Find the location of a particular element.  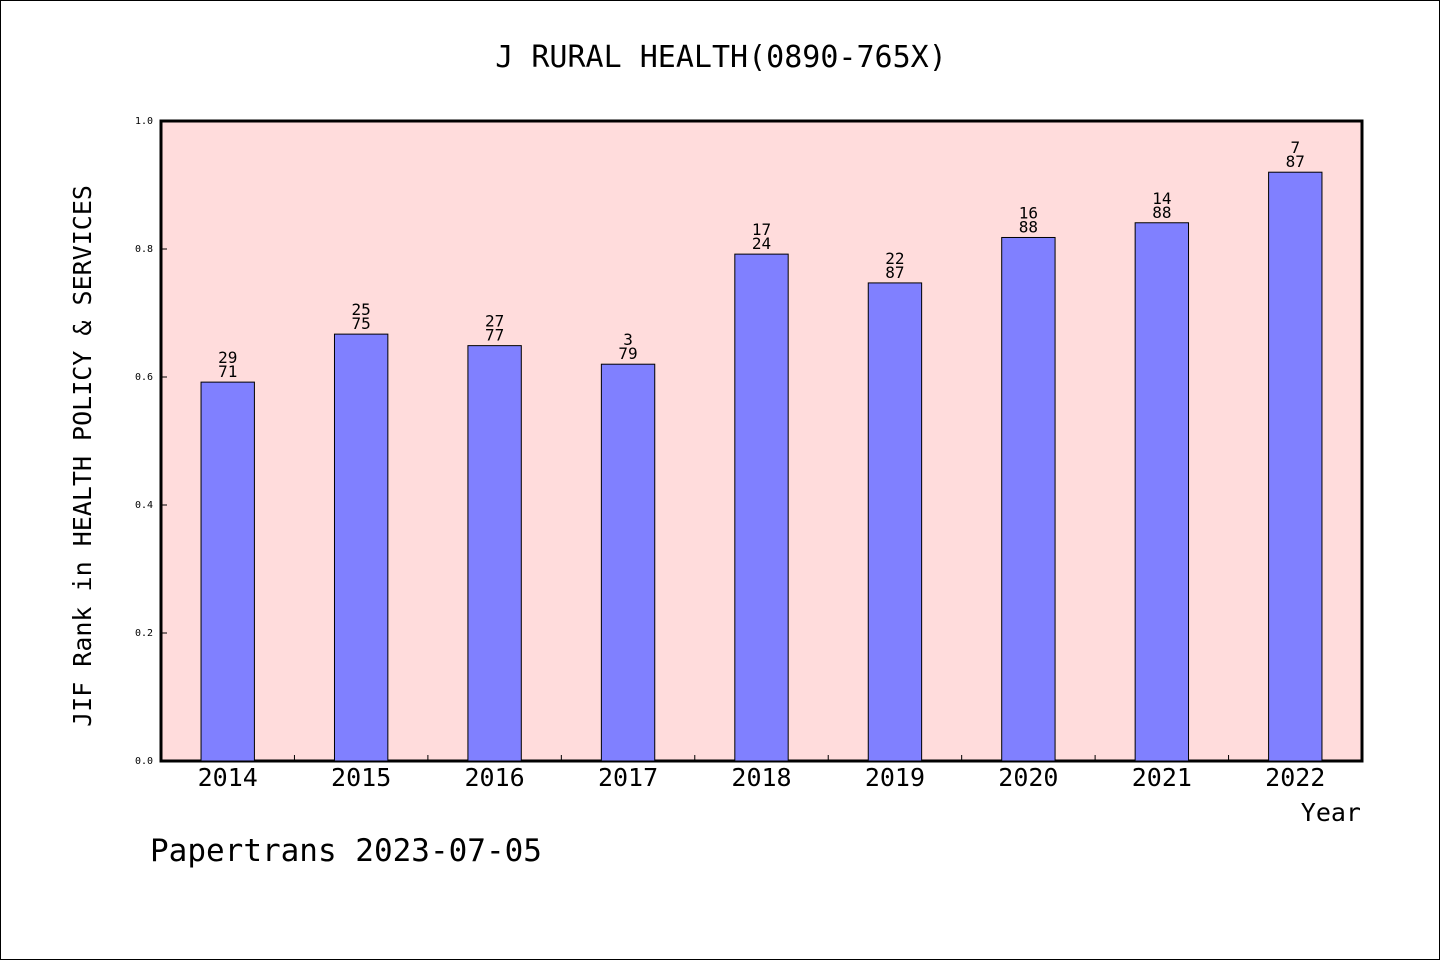

bar-2016 is located at coordinates (494, 553).